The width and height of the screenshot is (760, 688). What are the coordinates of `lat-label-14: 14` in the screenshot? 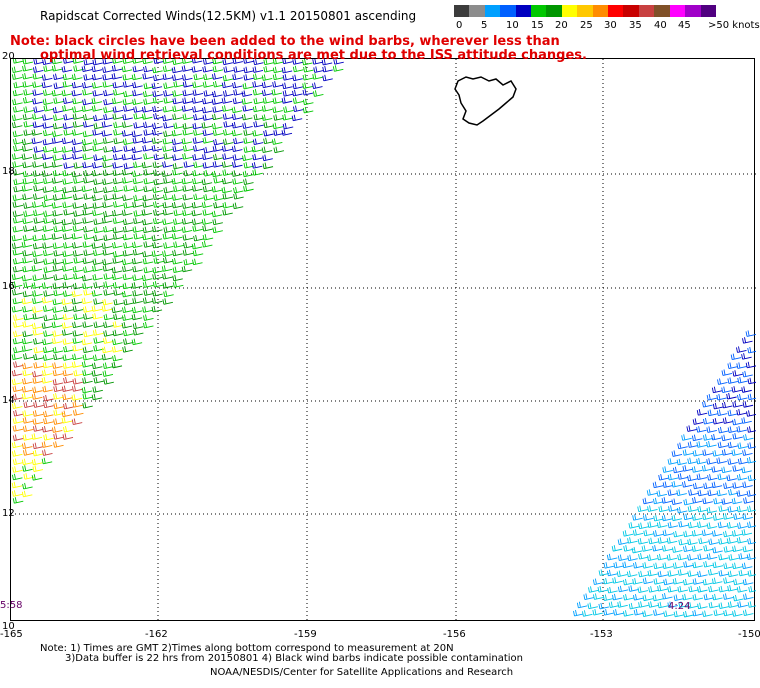 It's located at (8, 400).